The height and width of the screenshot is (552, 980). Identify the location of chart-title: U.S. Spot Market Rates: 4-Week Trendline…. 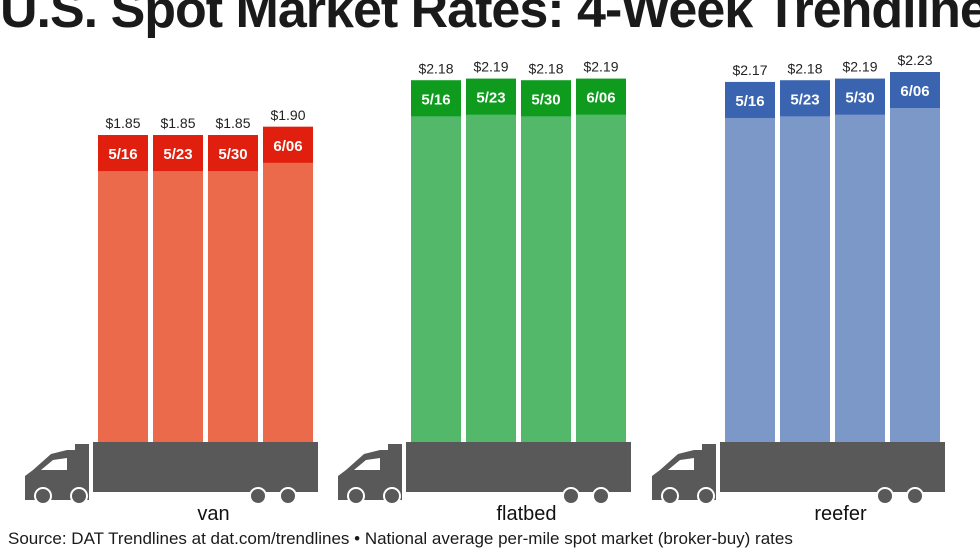
(490, 19).